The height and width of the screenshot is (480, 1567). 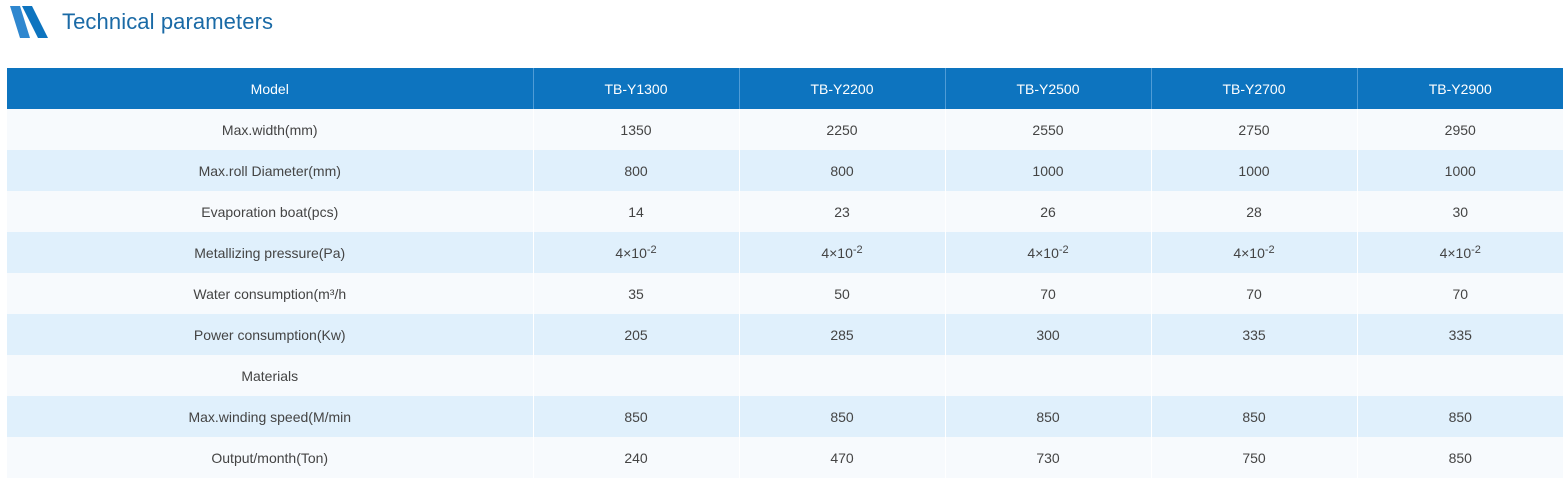 What do you see at coordinates (636, 334) in the screenshot?
I see `table-cell: 205` at bounding box center [636, 334].